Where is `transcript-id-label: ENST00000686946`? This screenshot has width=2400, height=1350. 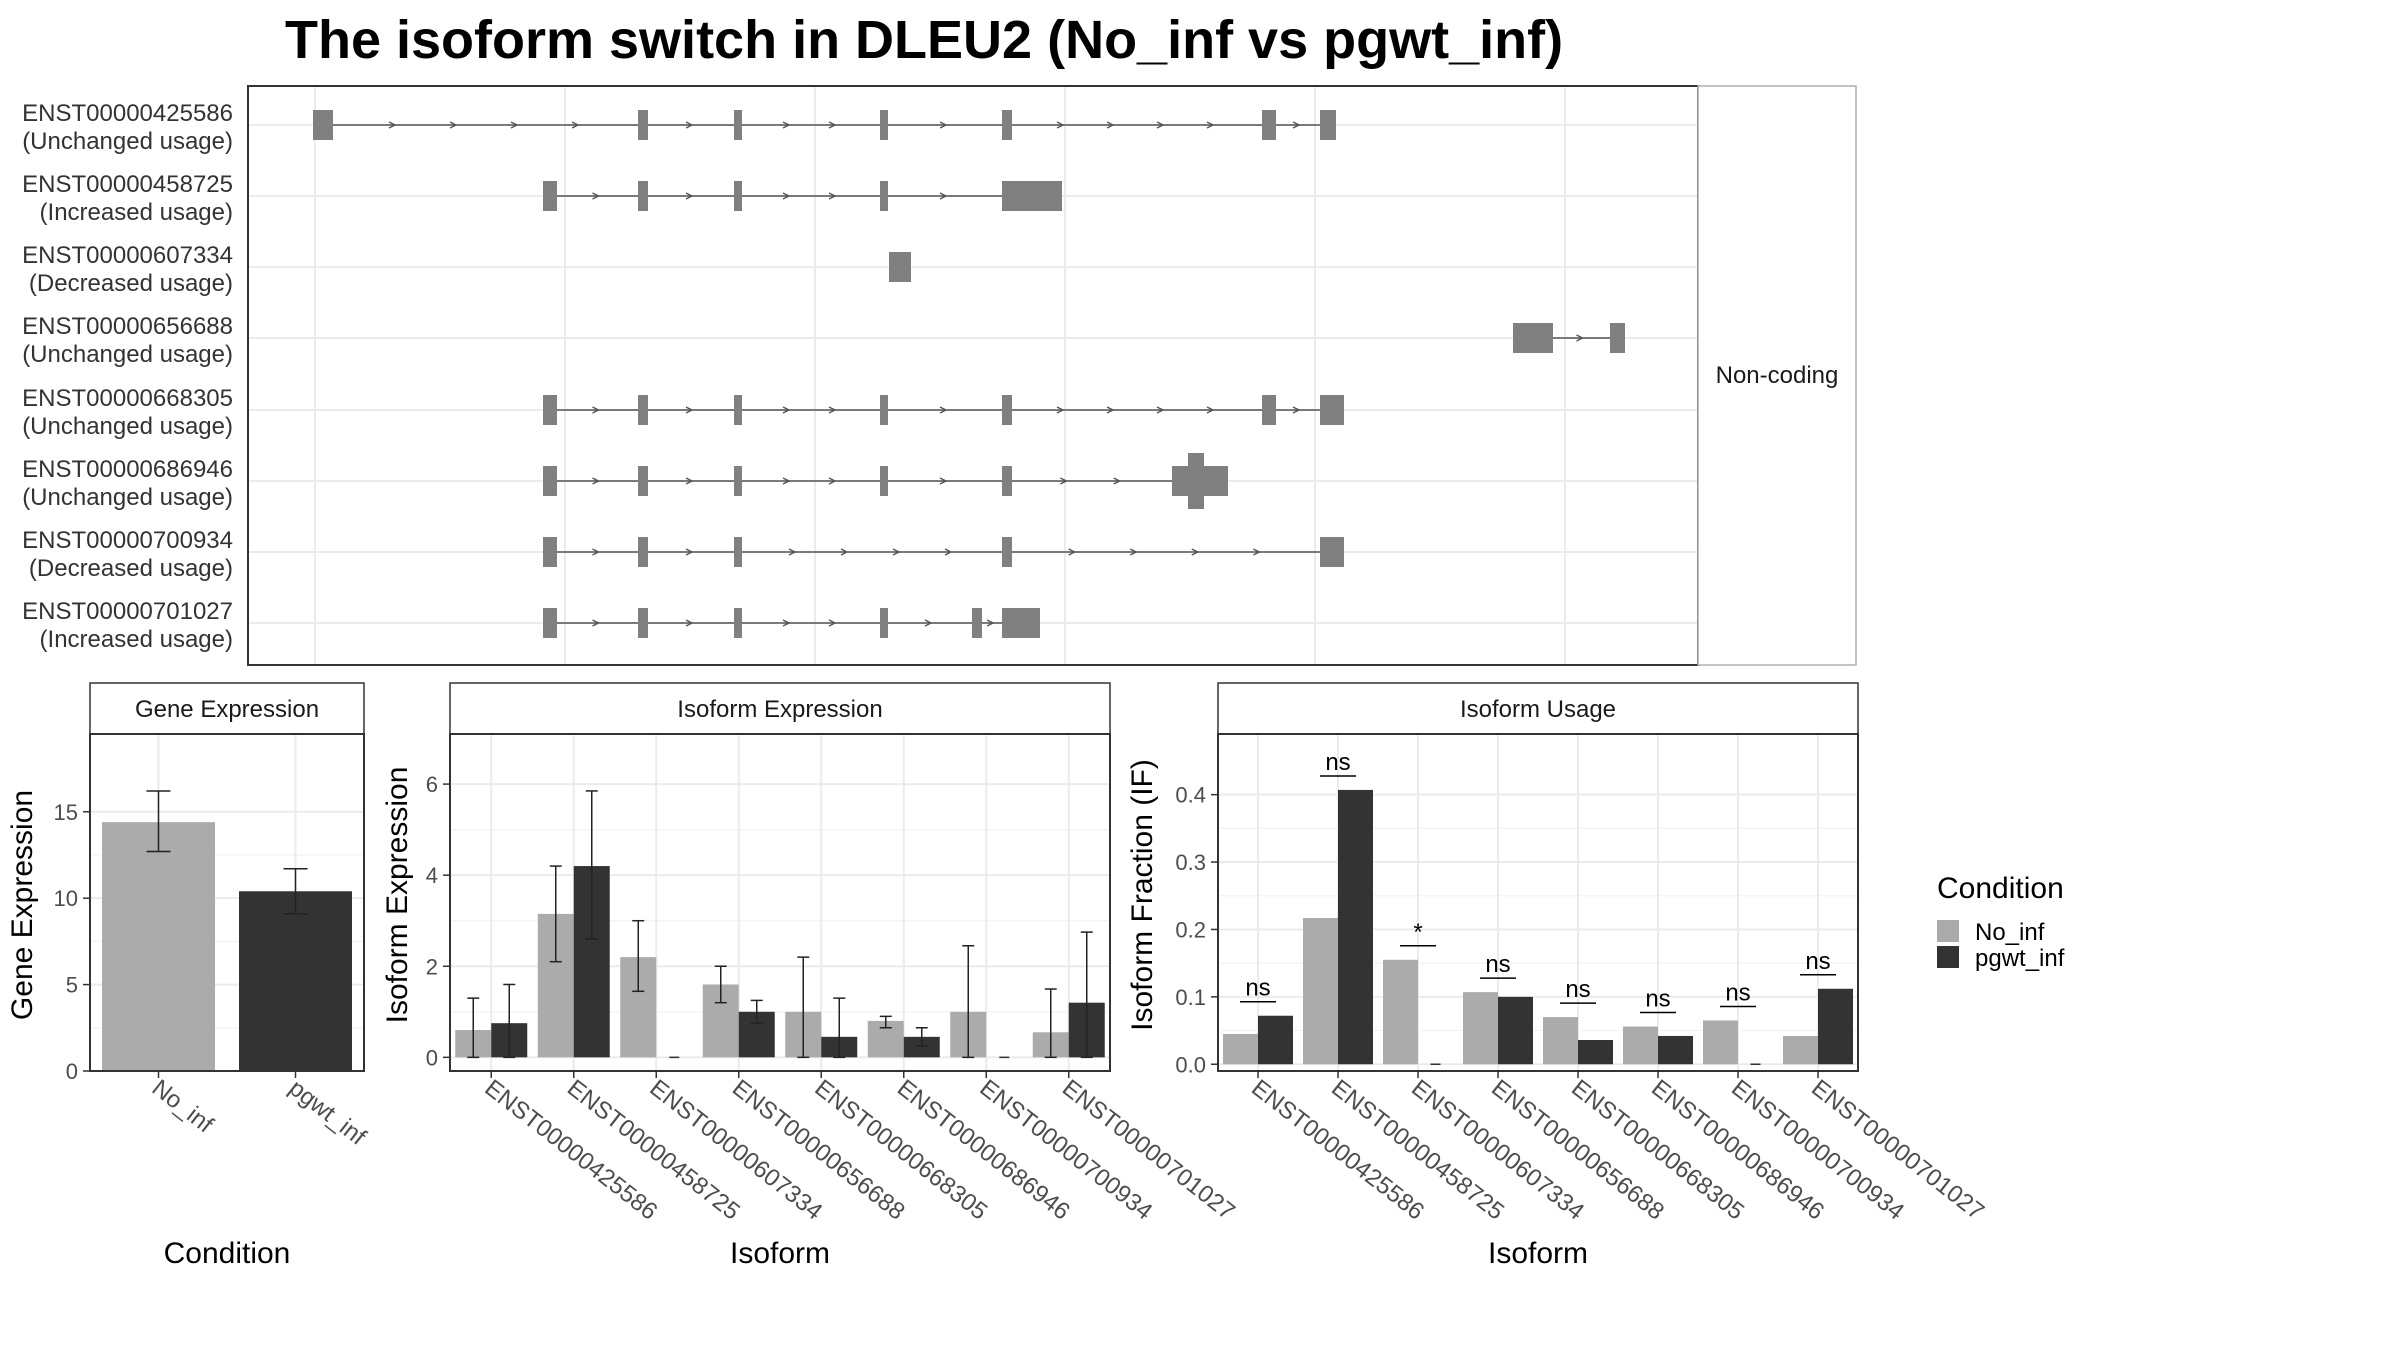 transcript-id-label: ENST00000686946 is located at coordinates (127, 469).